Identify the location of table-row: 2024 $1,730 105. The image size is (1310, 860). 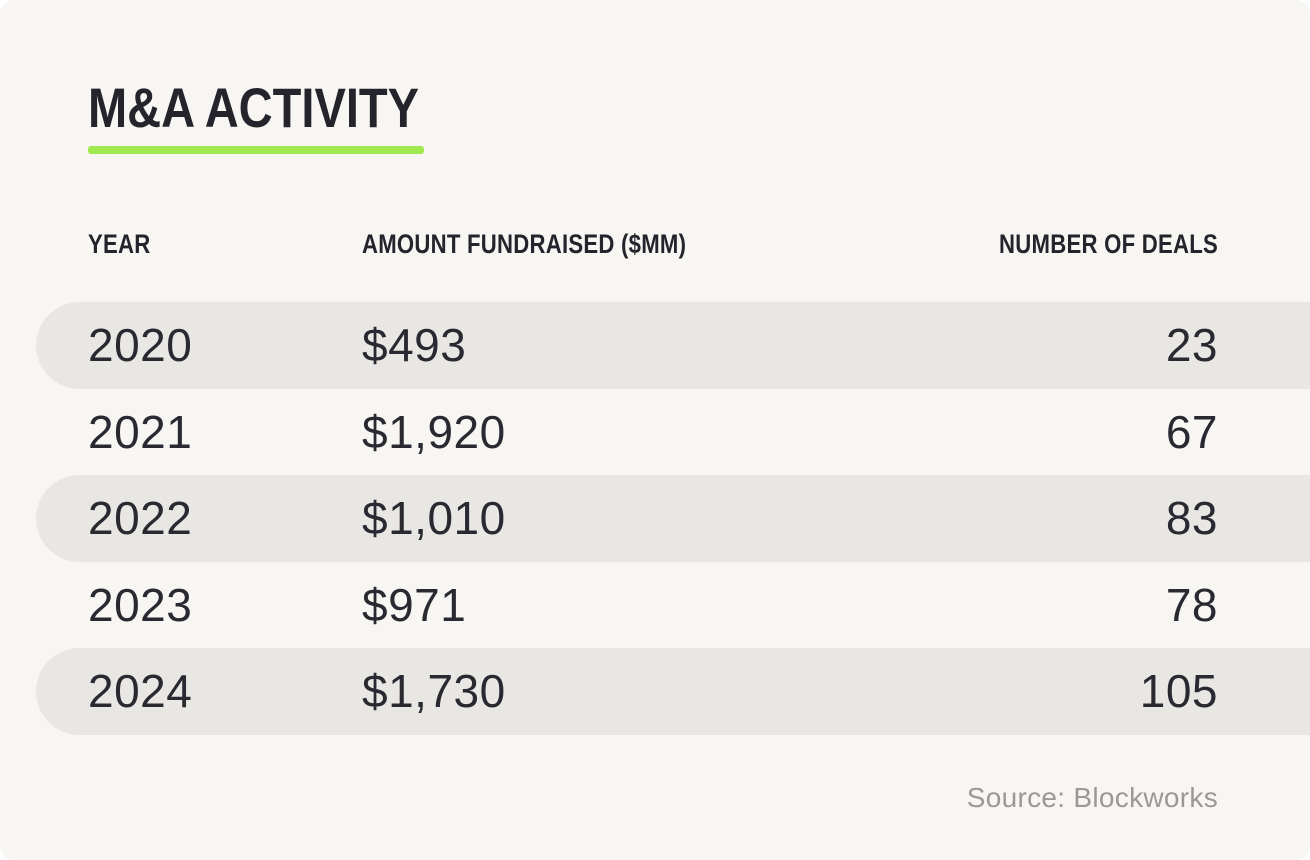
(655, 691).